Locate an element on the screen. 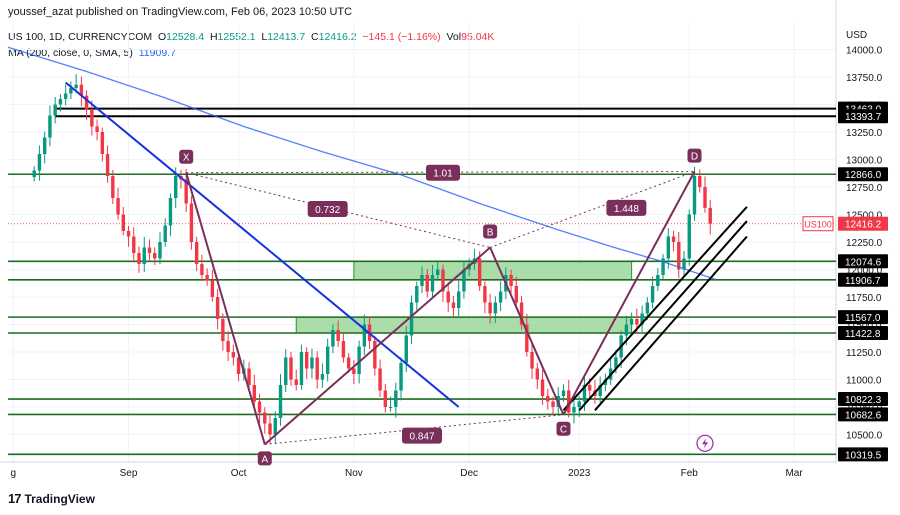  pattern-point-a-badge is located at coordinates (264, 458).